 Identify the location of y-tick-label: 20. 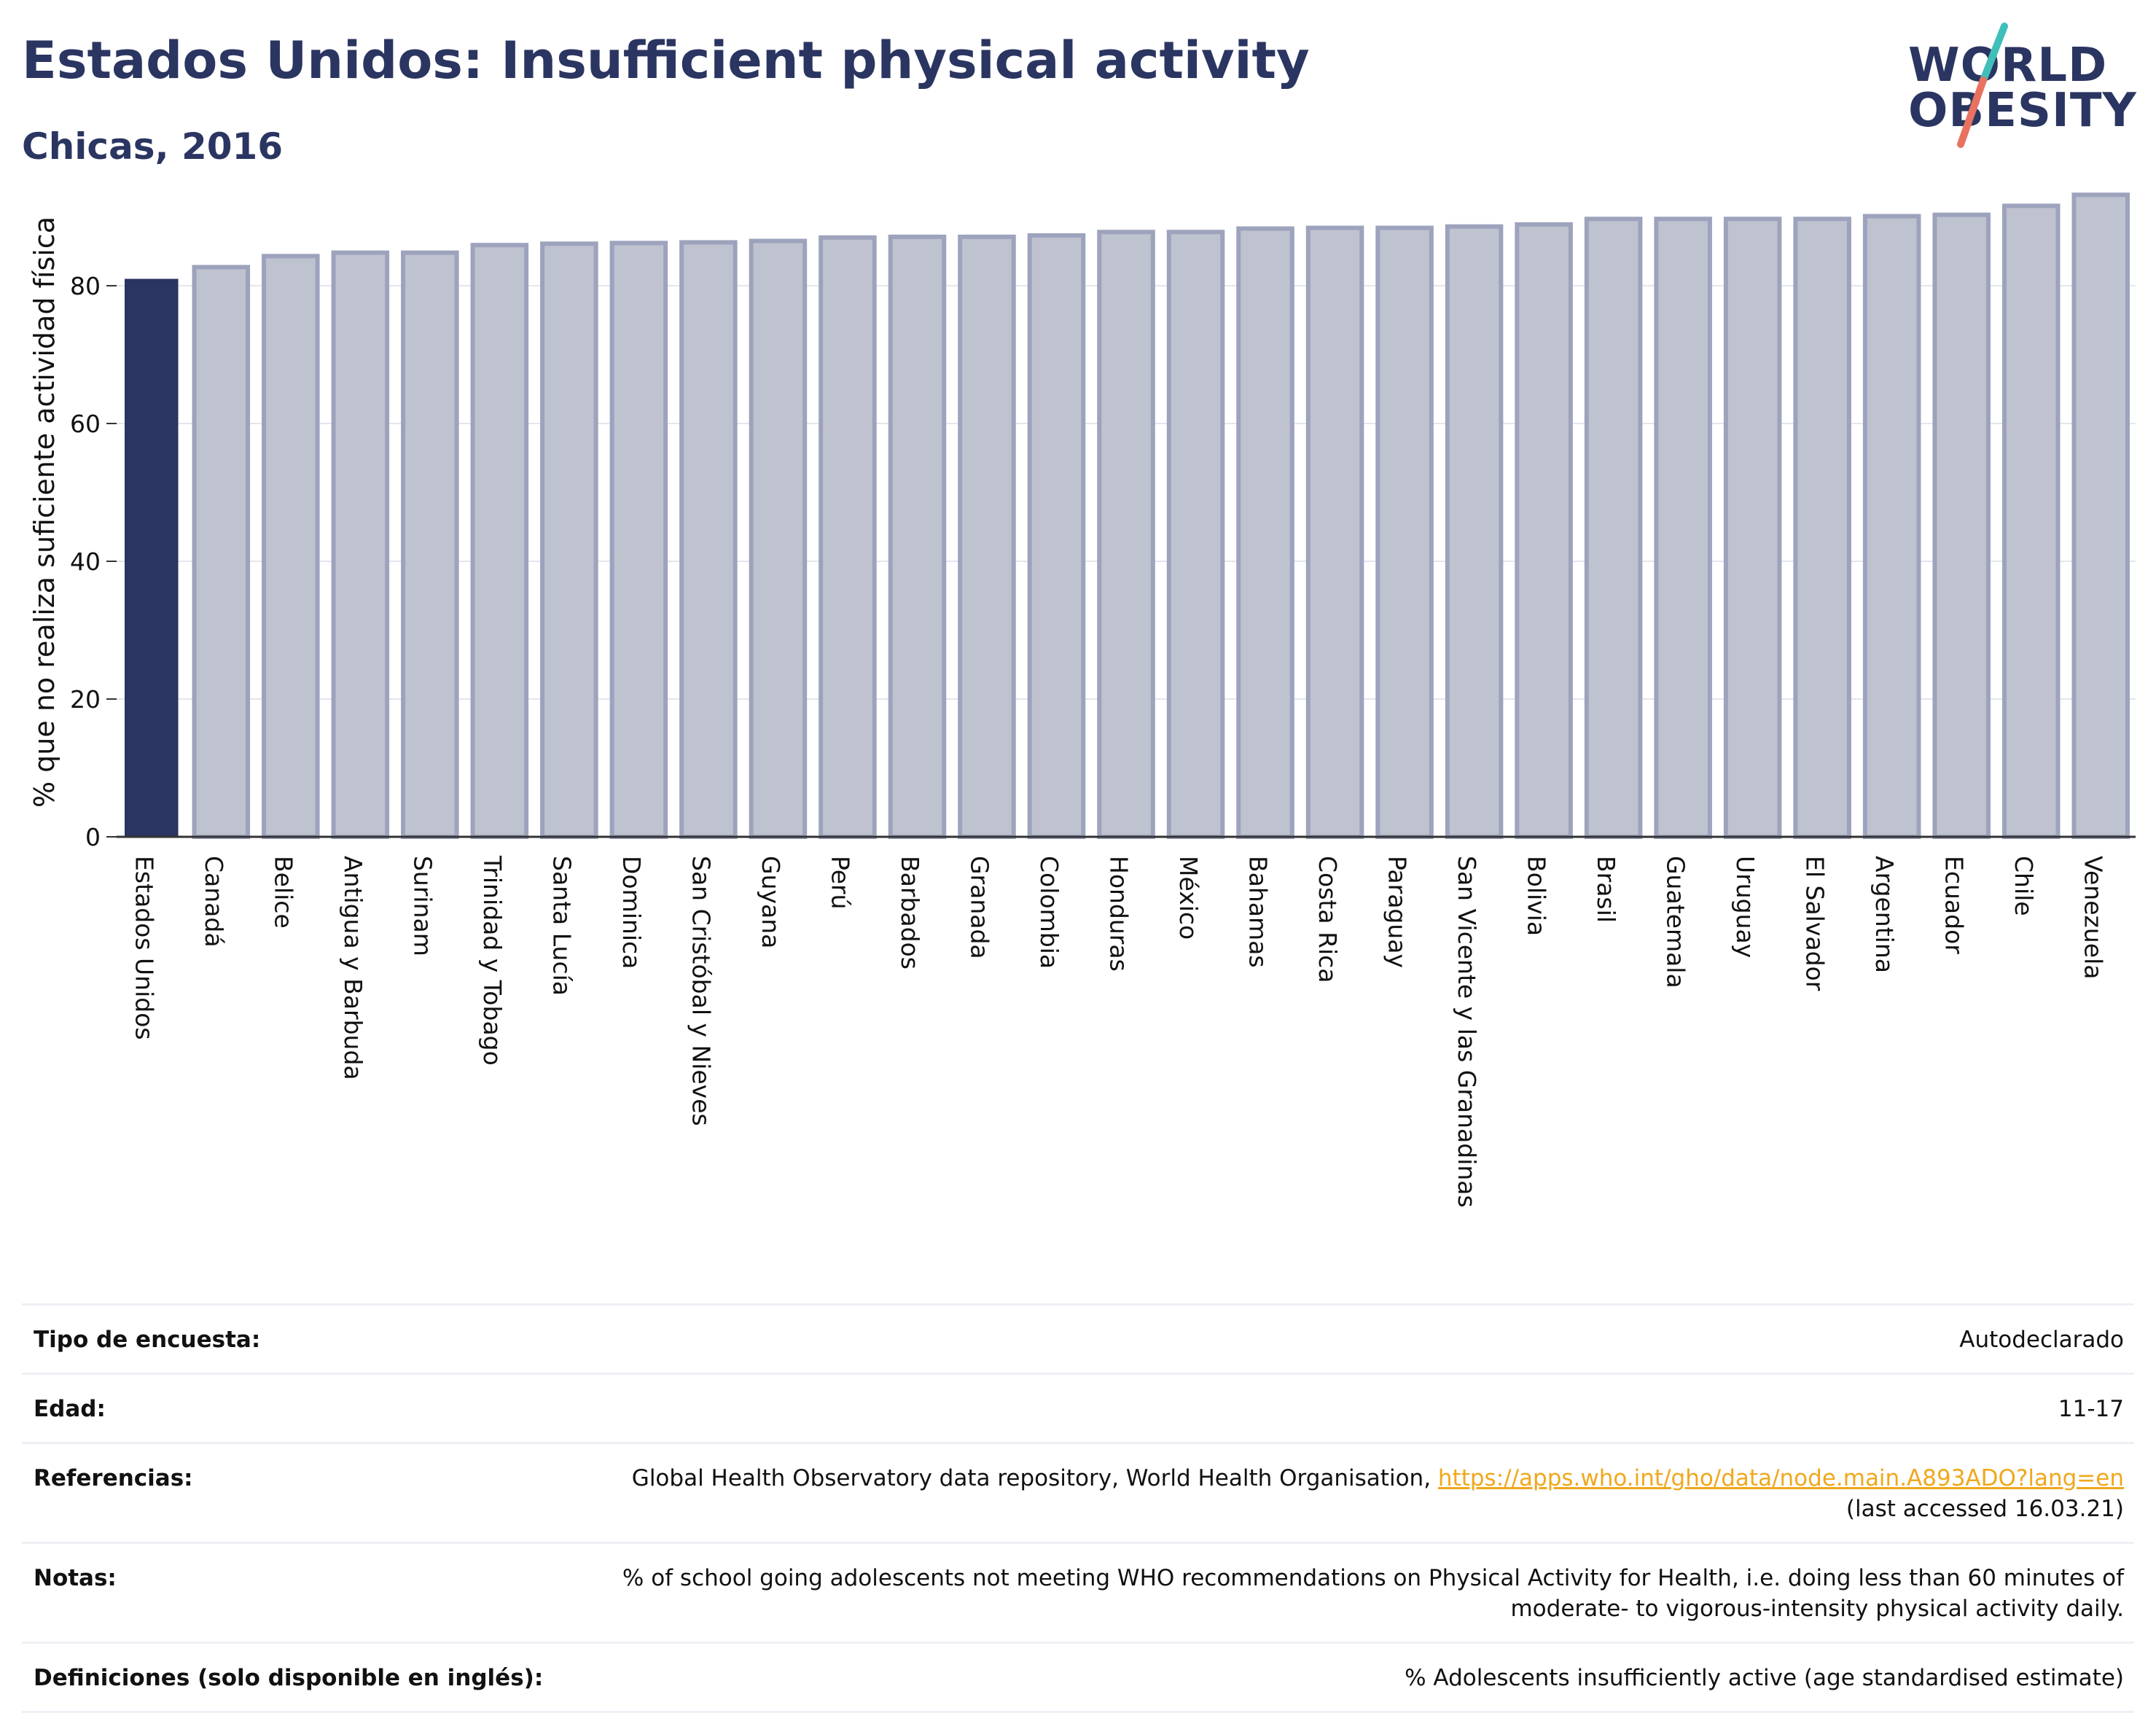
(86, 699).